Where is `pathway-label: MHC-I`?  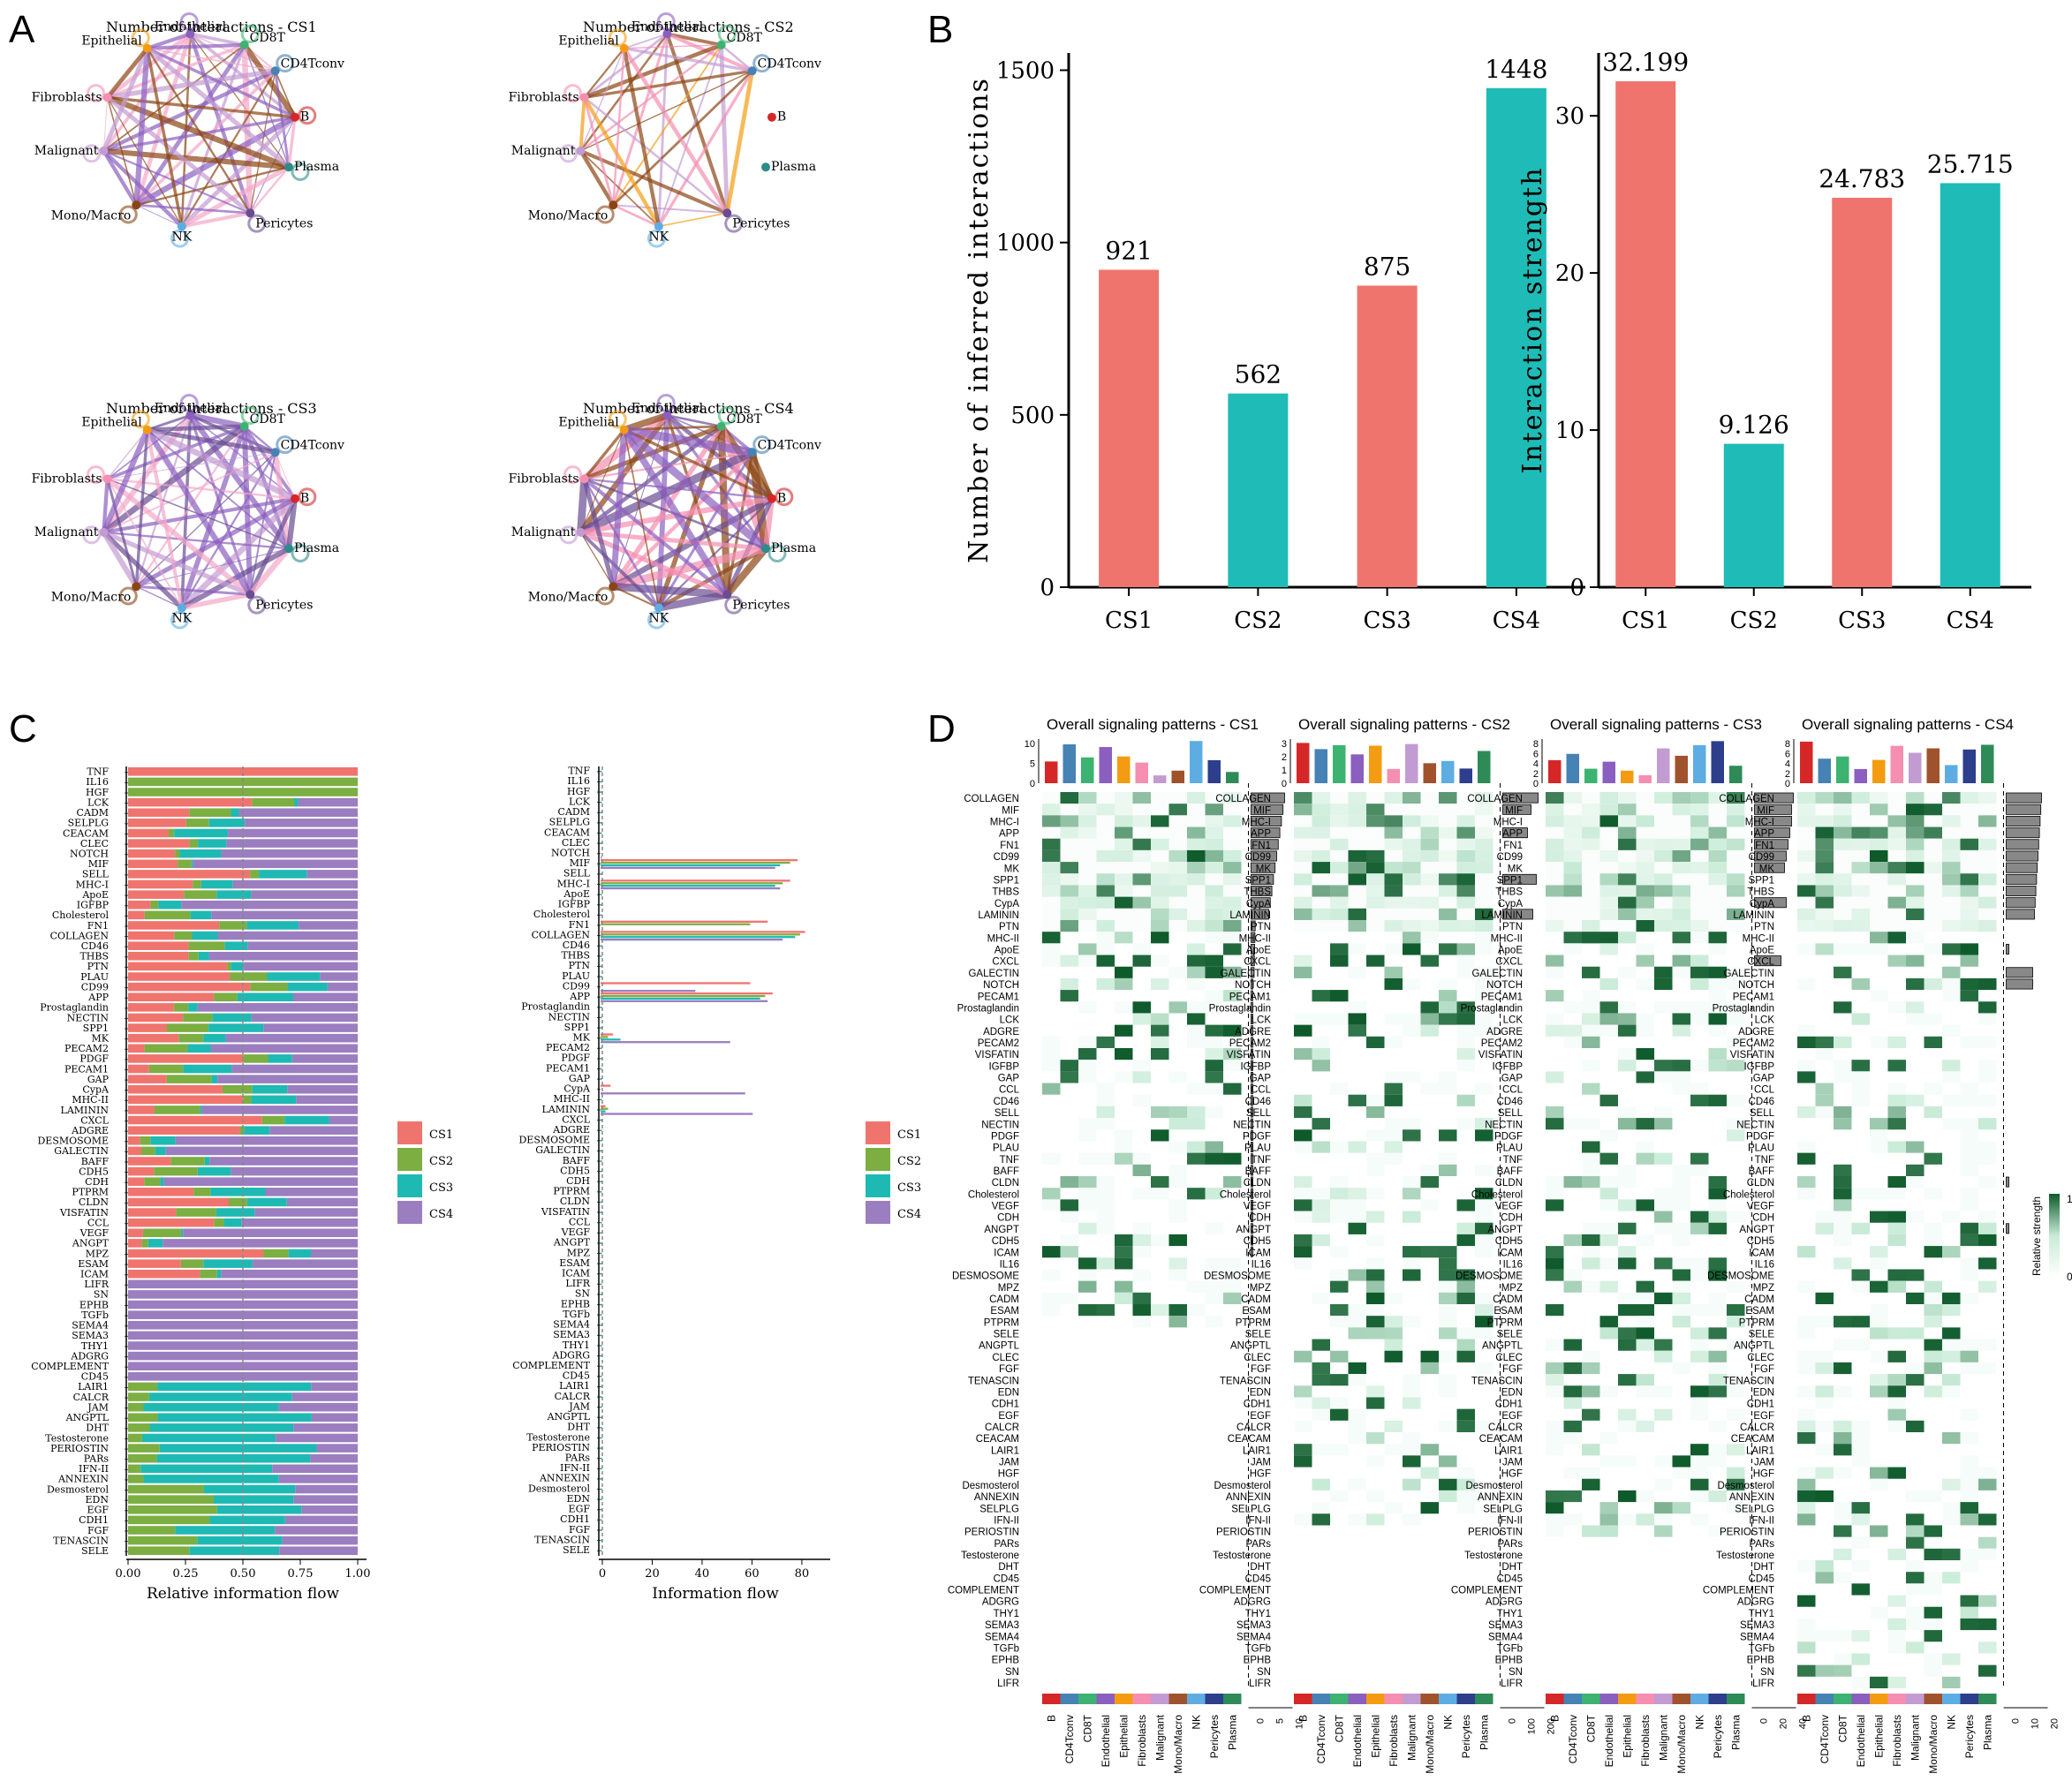
pathway-label: MHC-I is located at coordinates (92, 884).